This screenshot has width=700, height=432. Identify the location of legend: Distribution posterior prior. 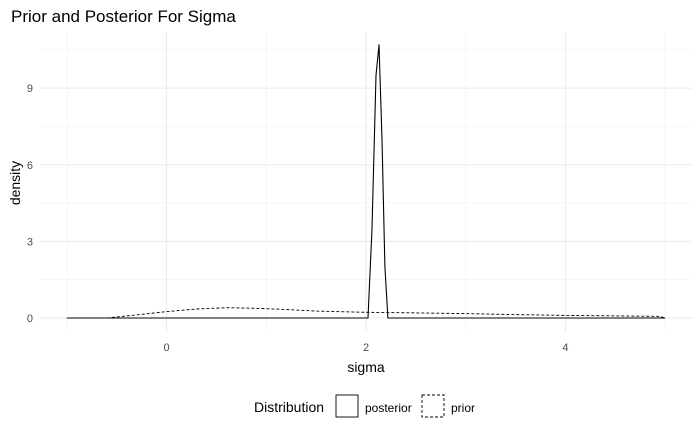
(364, 406).